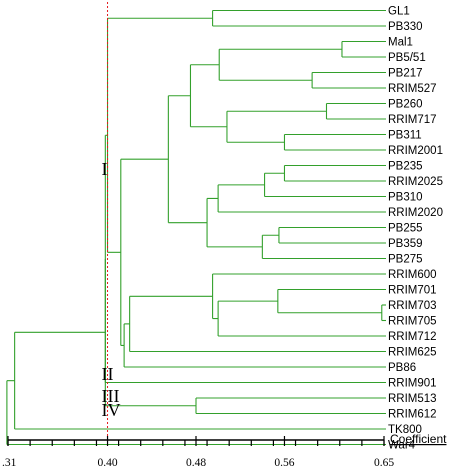  I want to click on leaf-label: RRIM712, so click(412, 337).